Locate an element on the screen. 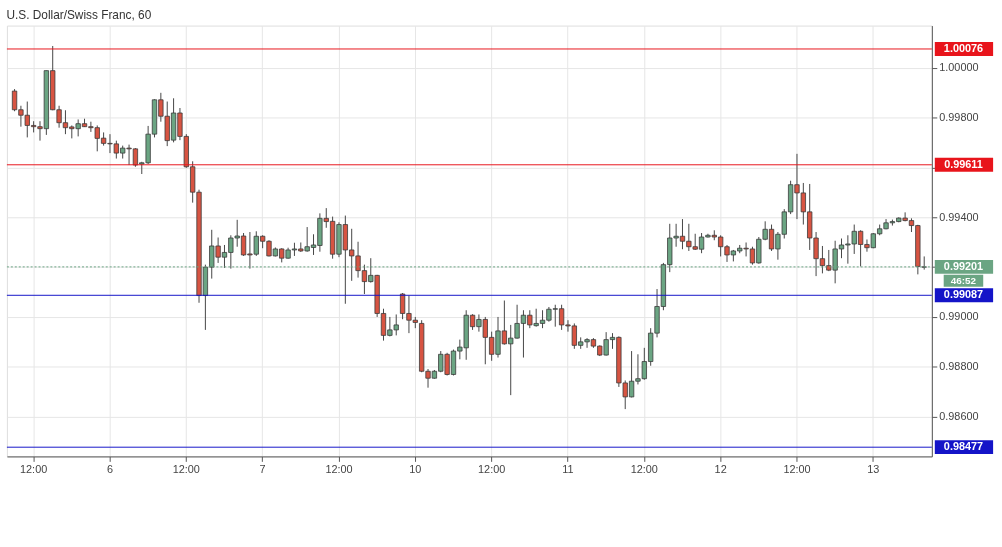 This screenshot has height=547, width=1002. chart-title: U.S. Dollar/Swiss Franc, 60 is located at coordinates (79, 14).